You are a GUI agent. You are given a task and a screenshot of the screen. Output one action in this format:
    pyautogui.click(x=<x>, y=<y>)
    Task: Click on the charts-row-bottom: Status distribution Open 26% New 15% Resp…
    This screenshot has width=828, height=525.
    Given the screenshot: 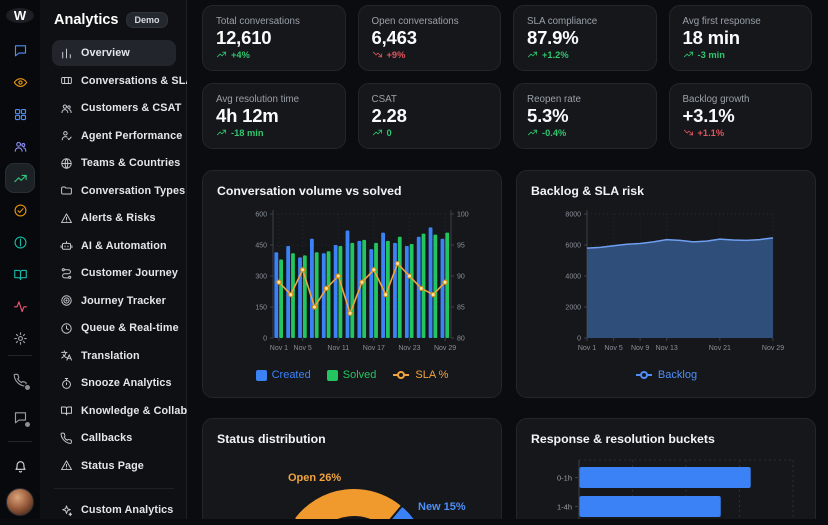 What is the action you would take?
    pyautogui.click(x=509, y=468)
    